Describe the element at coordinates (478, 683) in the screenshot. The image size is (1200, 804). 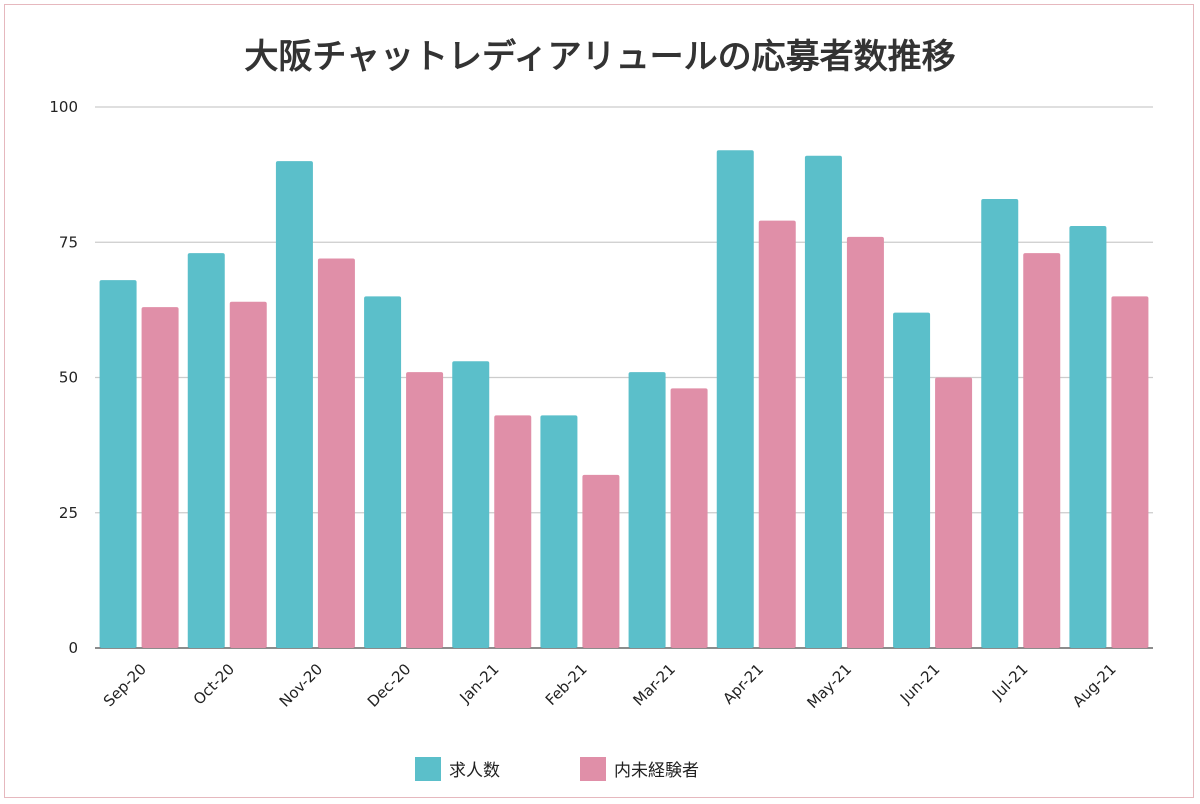
I see `x-tick-label: Jan-21` at that location.